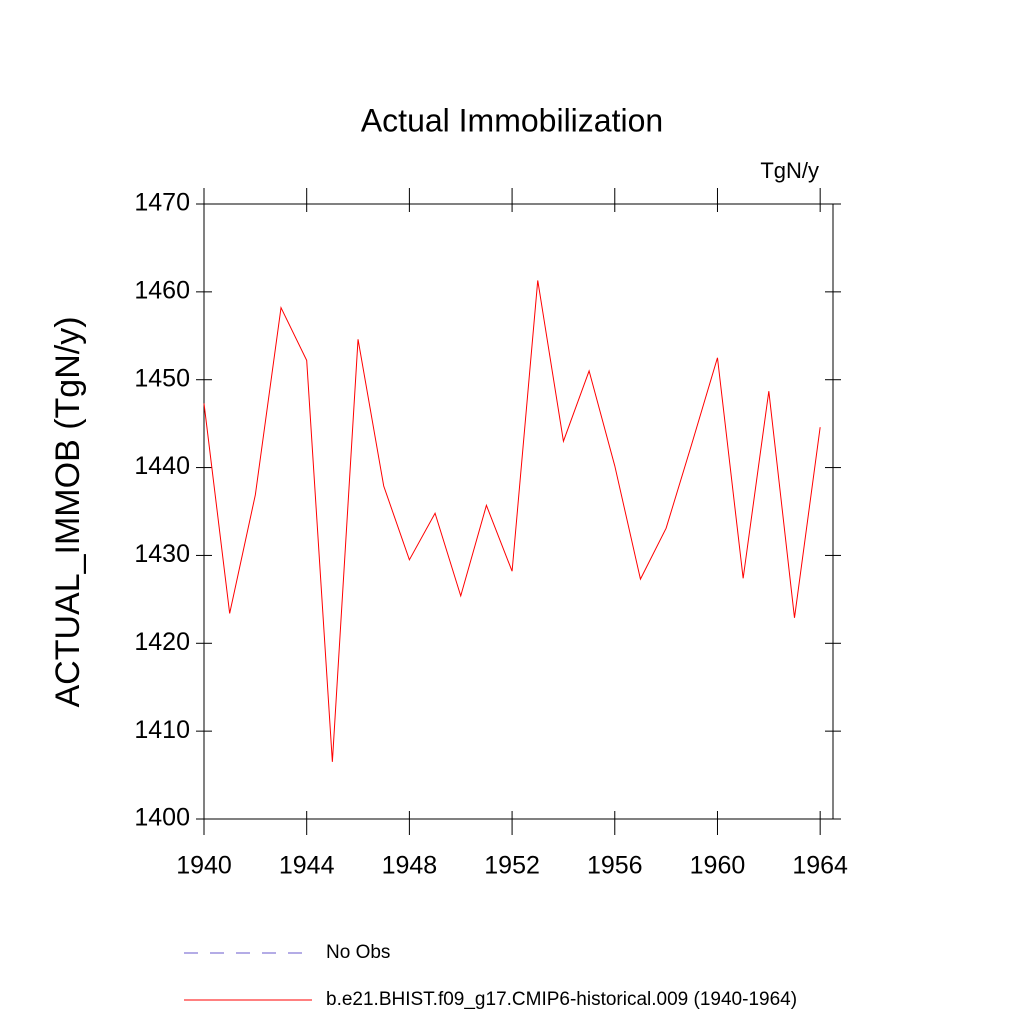  Describe the element at coordinates (615, 866) in the screenshot. I see `x-tick-label: 1956` at that location.